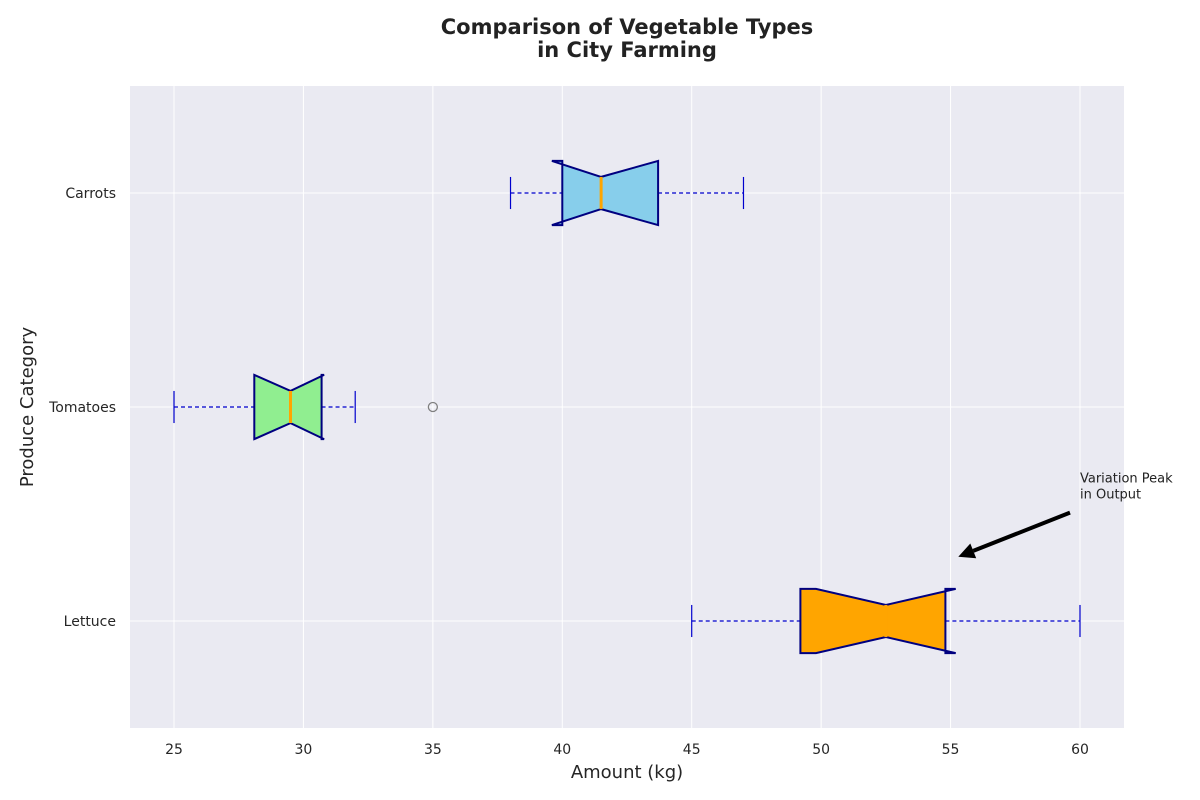 This screenshot has width=1200, height=800. Describe the element at coordinates (433, 750) in the screenshot. I see `x-tick-label: 35` at that location.